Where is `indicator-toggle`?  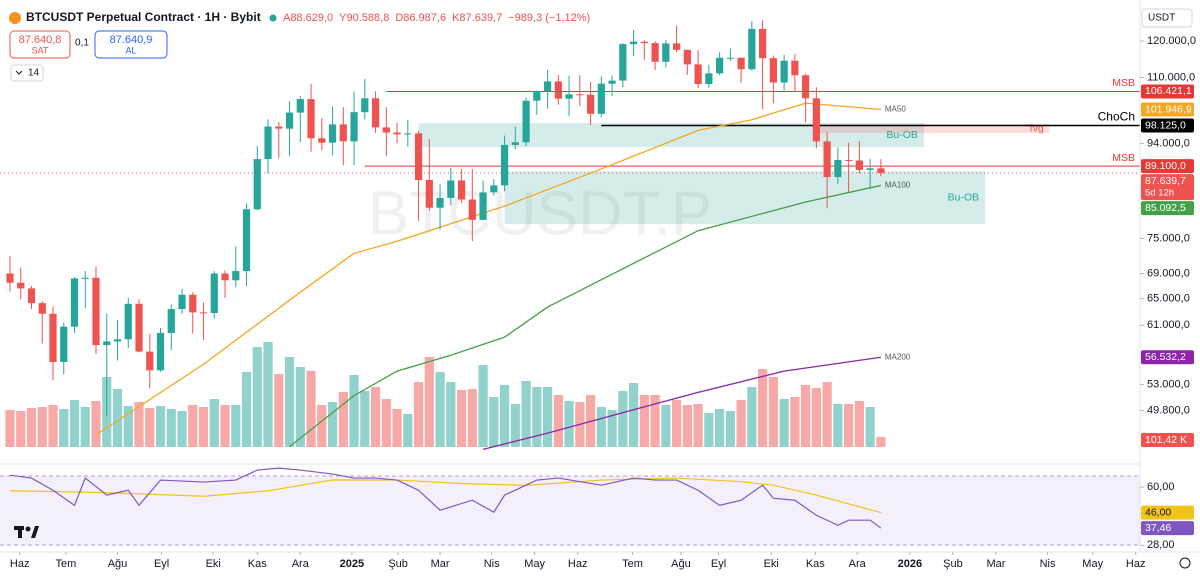 indicator-toggle is located at coordinates (27, 73).